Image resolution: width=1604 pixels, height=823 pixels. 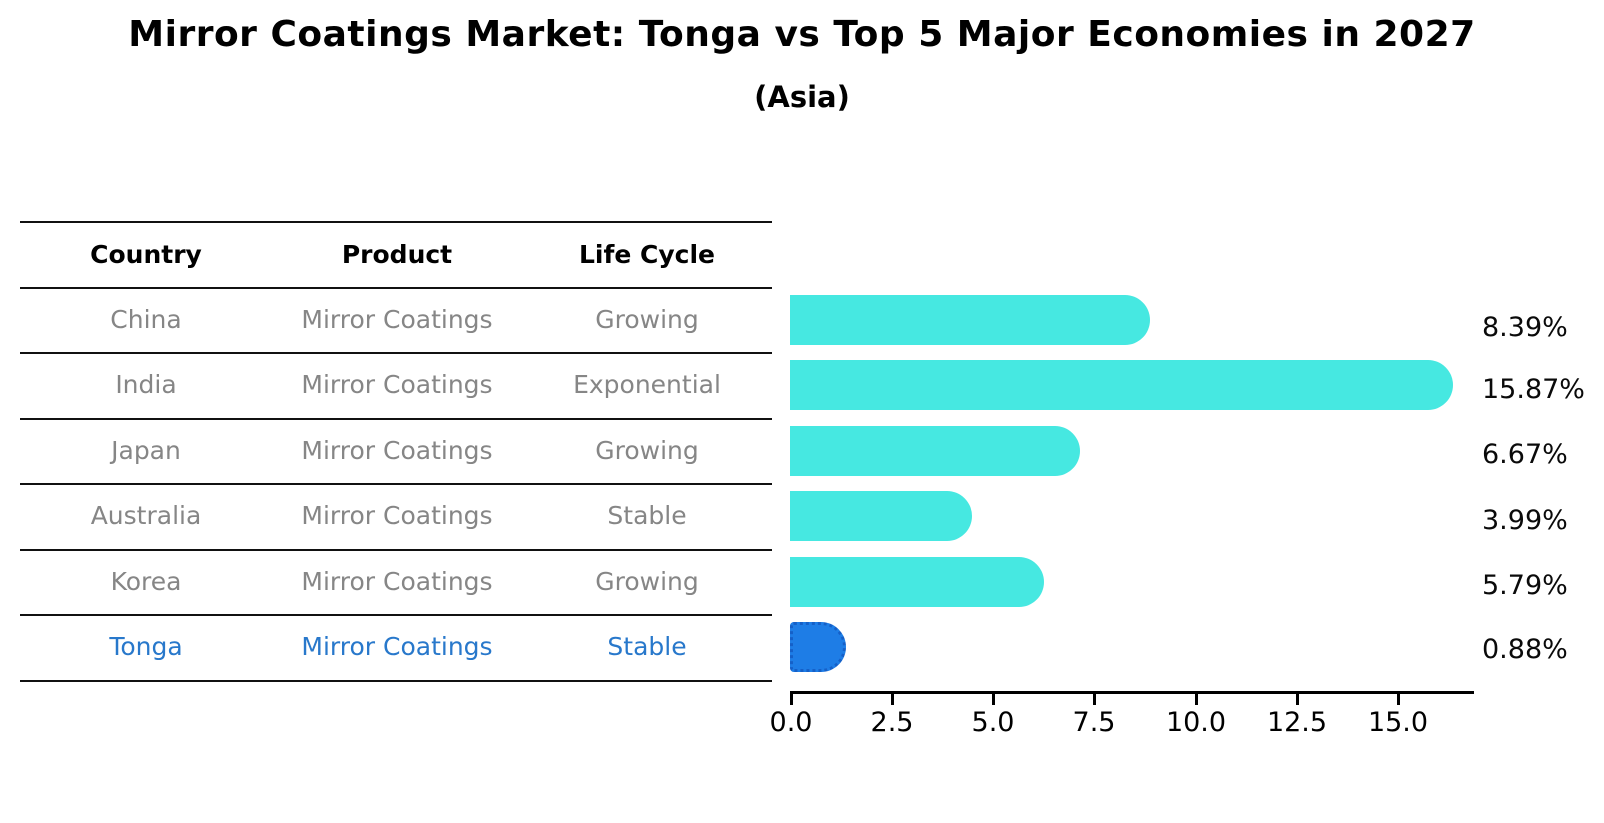 I want to click on value-label-japan: 6.67%, so click(x=1525, y=454).